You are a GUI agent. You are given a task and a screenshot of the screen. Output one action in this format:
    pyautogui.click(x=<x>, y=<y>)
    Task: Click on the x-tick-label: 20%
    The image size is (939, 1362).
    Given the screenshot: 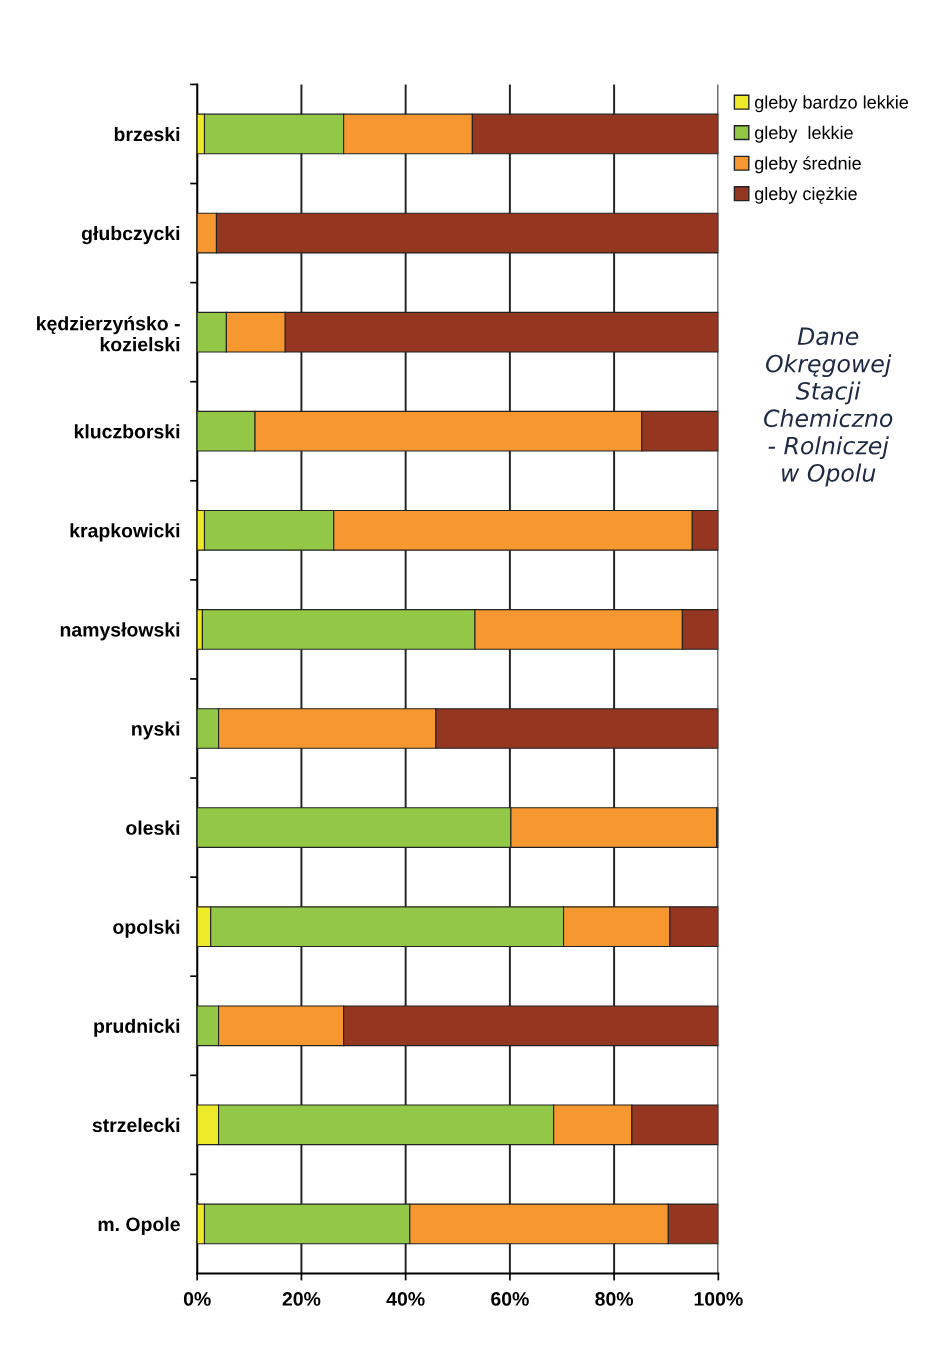 What is the action you would take?
    pyautogui.click(x=301, y=1299)
    